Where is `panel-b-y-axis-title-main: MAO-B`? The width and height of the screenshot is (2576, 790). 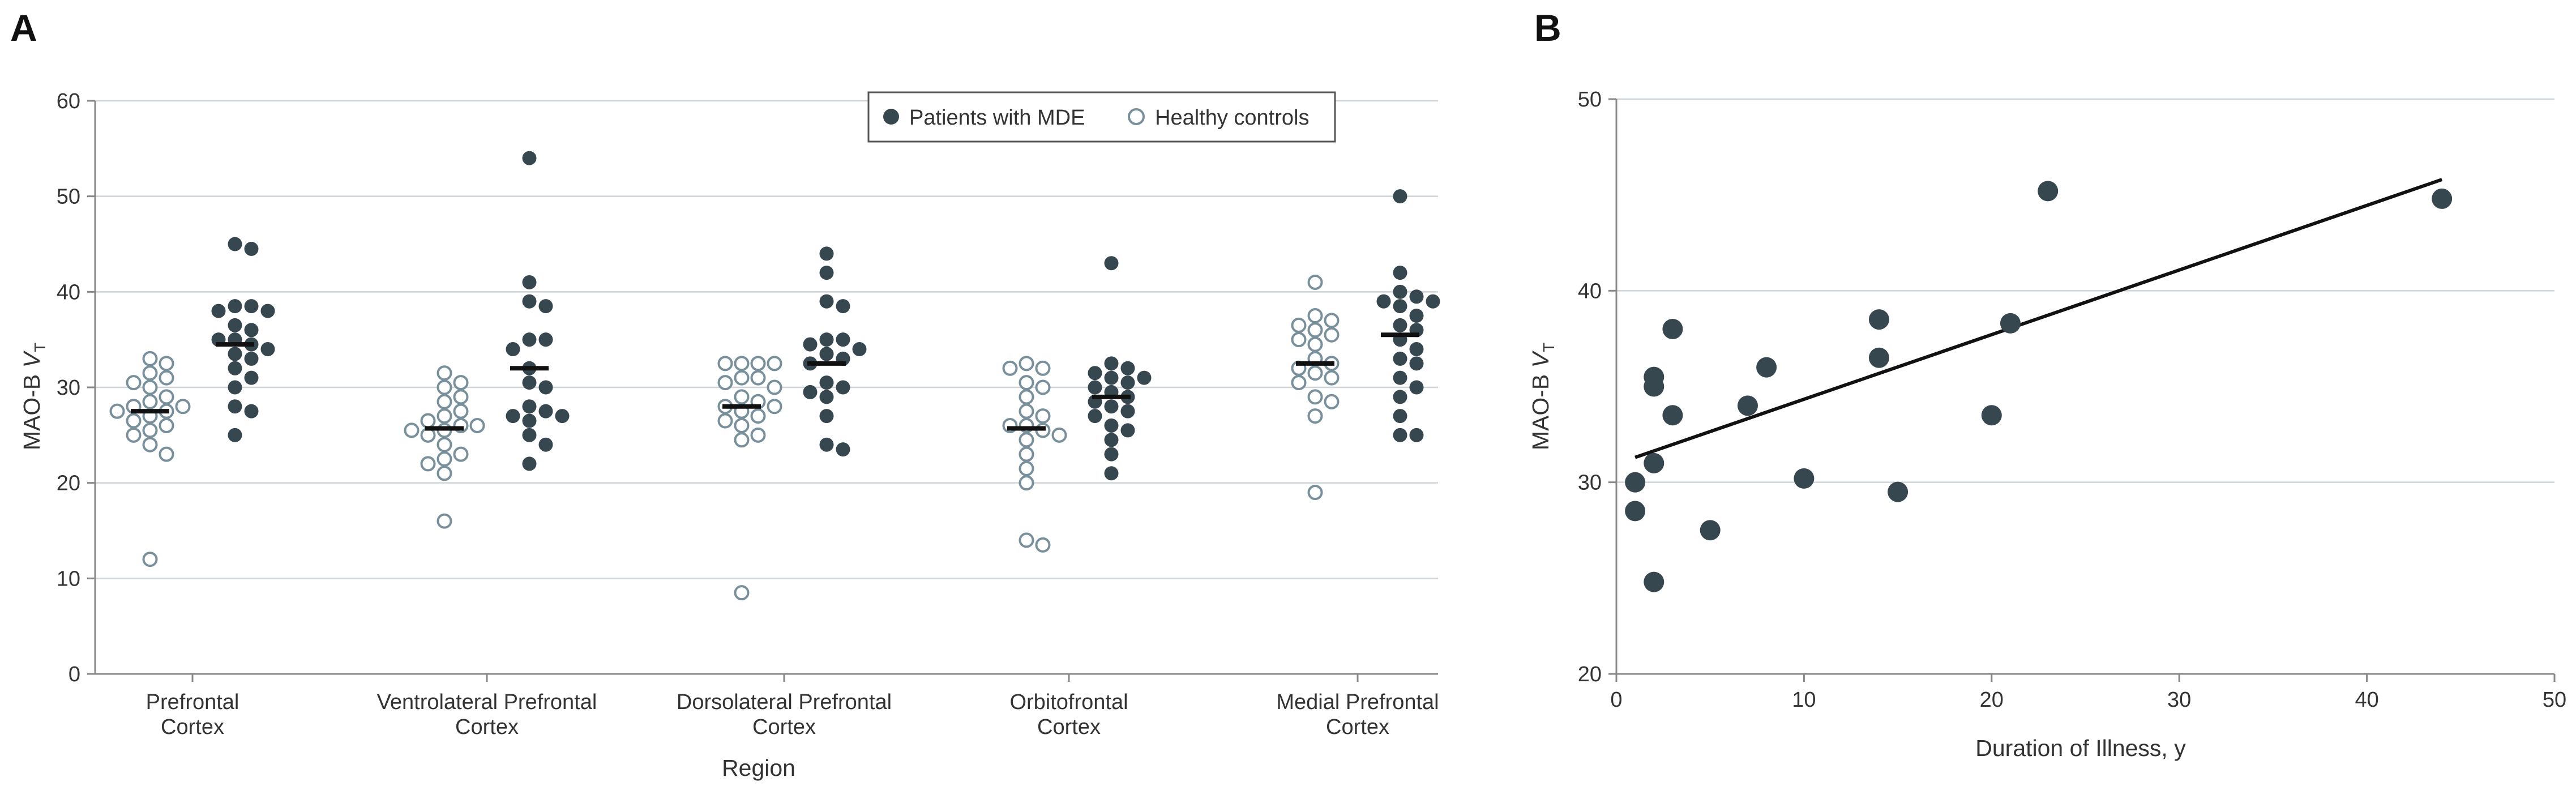 panel-b-y-axis-title-main: MAO-B is located at coordinates (1540, 412).